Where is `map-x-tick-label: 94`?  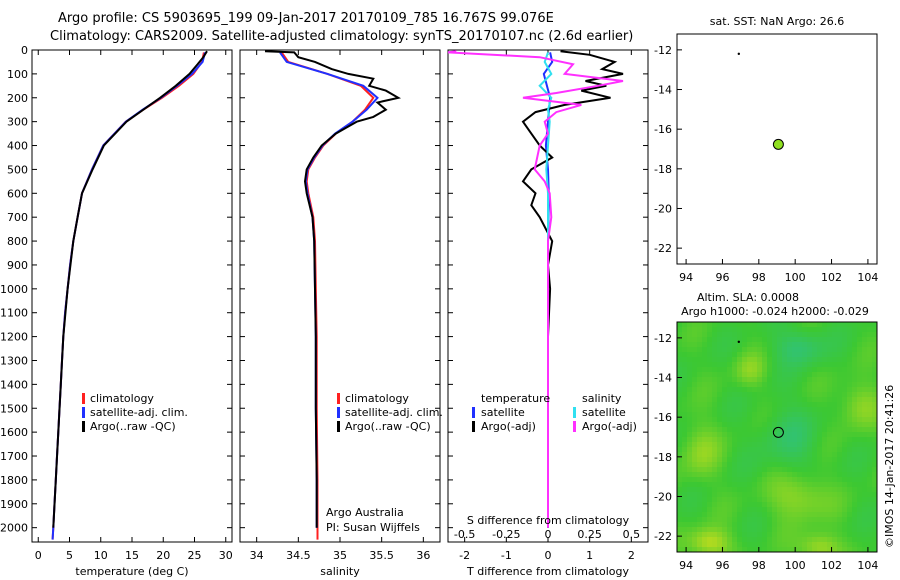
map-x-tick-label: 94 is located at coordinates (686, 277).